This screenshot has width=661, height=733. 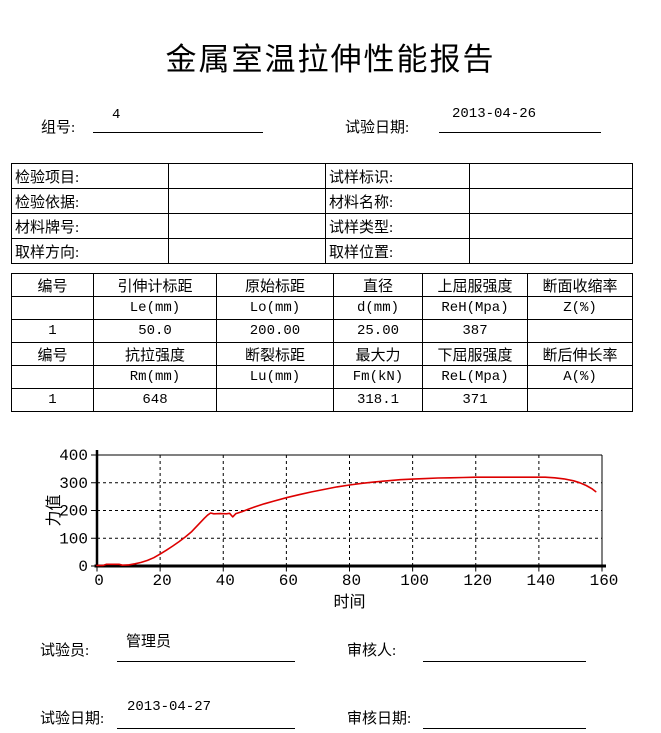 What do you see at coordinates (72, 719) in the screenshot?
I see `footer-test-date-label: 试验日期:` at bounding box center [72, 719].